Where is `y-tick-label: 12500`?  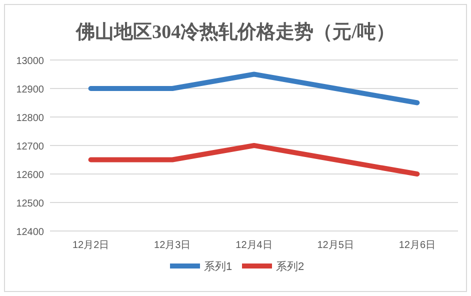
y-tick-label: 12500 is located at coordinates (30, 204).